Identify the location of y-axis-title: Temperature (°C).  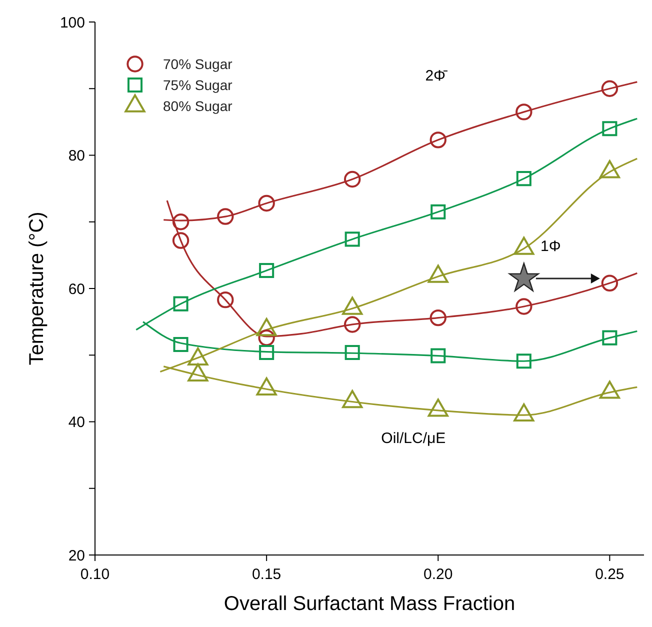
(37, 289).